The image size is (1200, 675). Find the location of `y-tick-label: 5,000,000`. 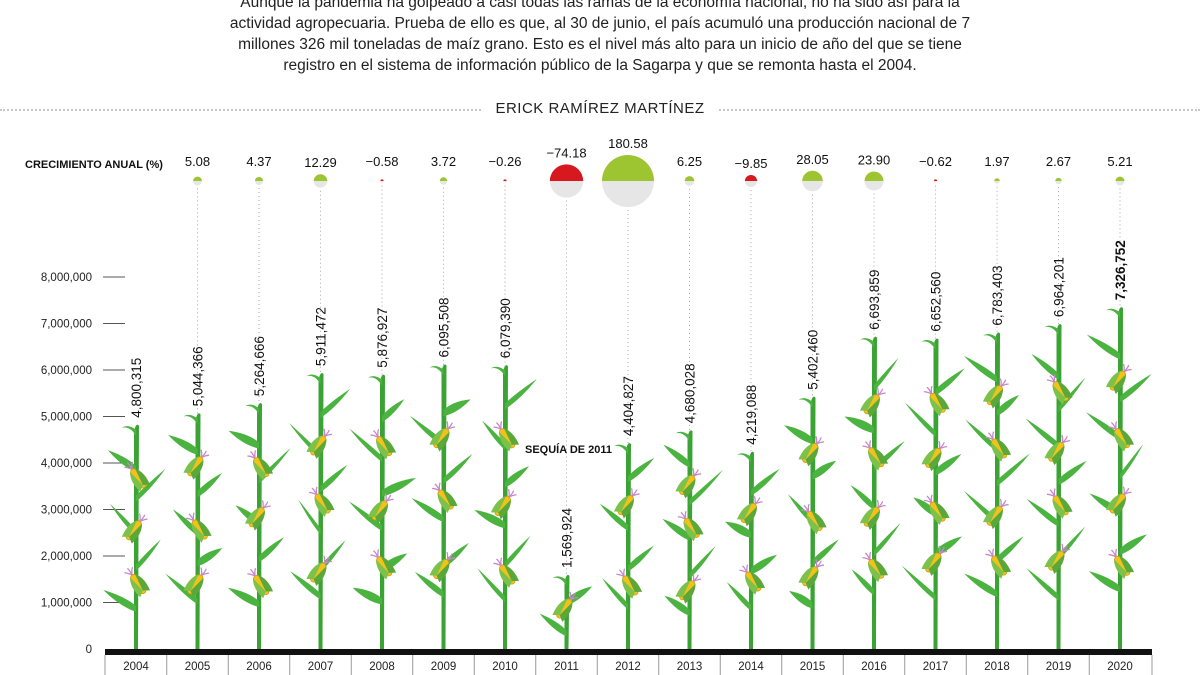

y-tick-label: 5,000,000 is located at coordinates (66, 418).